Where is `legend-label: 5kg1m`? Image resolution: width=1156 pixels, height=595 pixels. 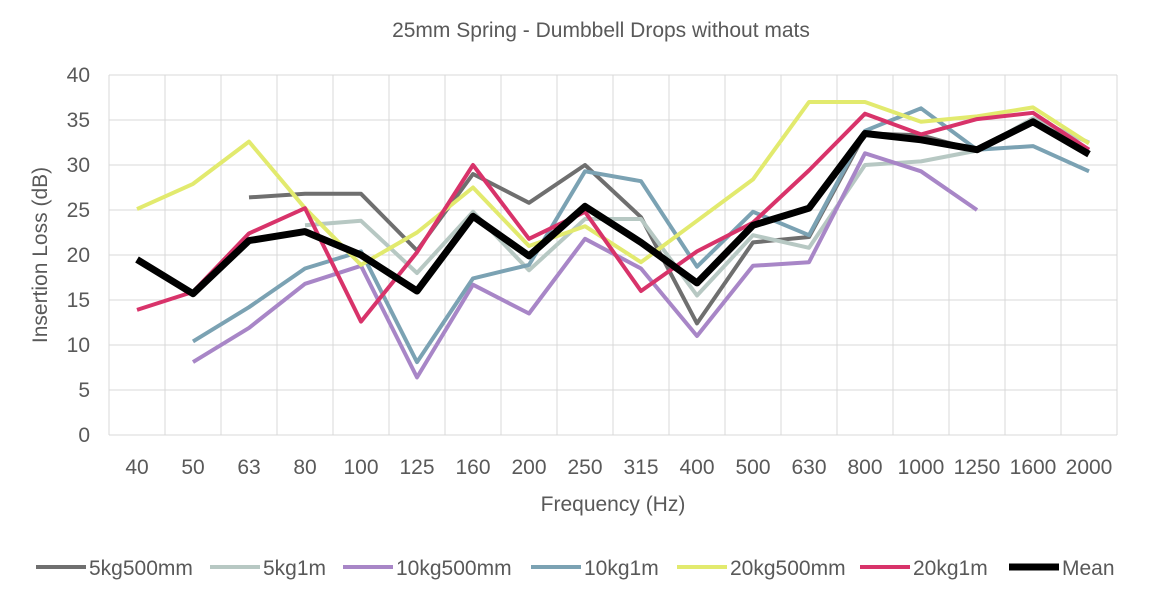
legend-label: 5kg1m is located at coordinates (294, 568).